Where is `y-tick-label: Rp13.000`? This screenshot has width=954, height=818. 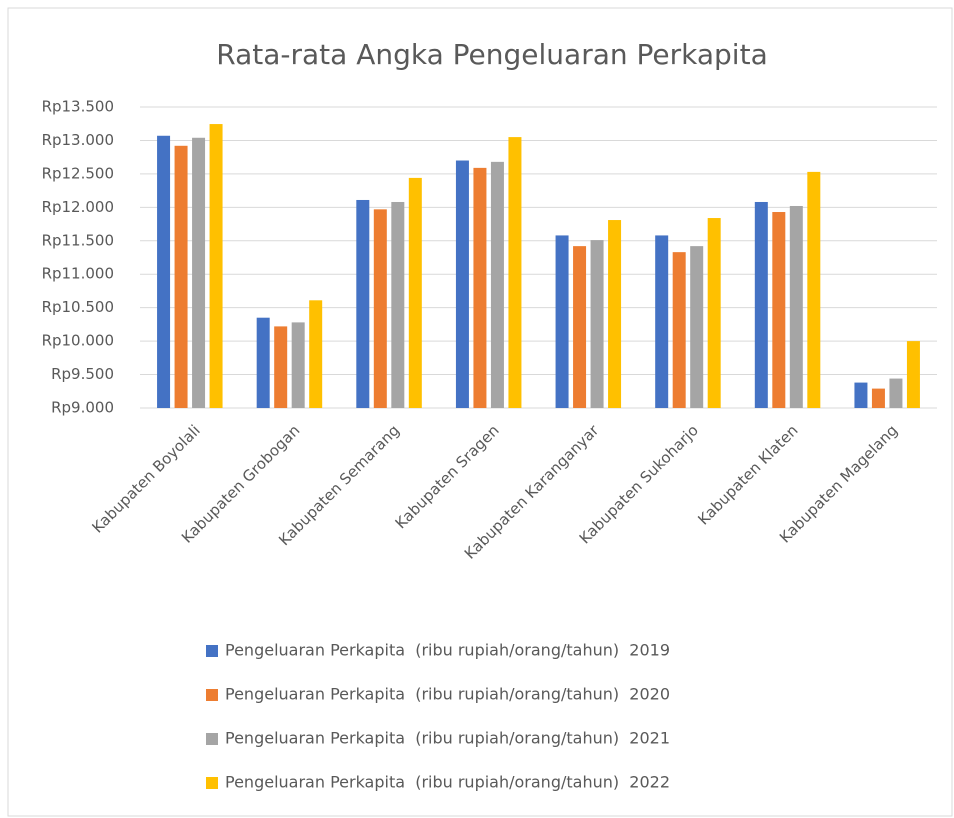
y-tick-label: Rp13.000 is located at coordinates (78, 140).